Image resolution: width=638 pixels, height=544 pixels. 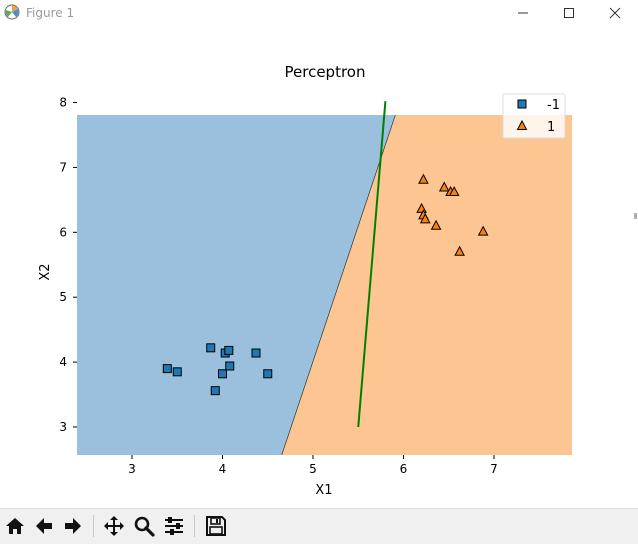 What do you see at coordinates (534, 116) in the screenshot?
I see `legend: -11` at bounding box center [534, 116].